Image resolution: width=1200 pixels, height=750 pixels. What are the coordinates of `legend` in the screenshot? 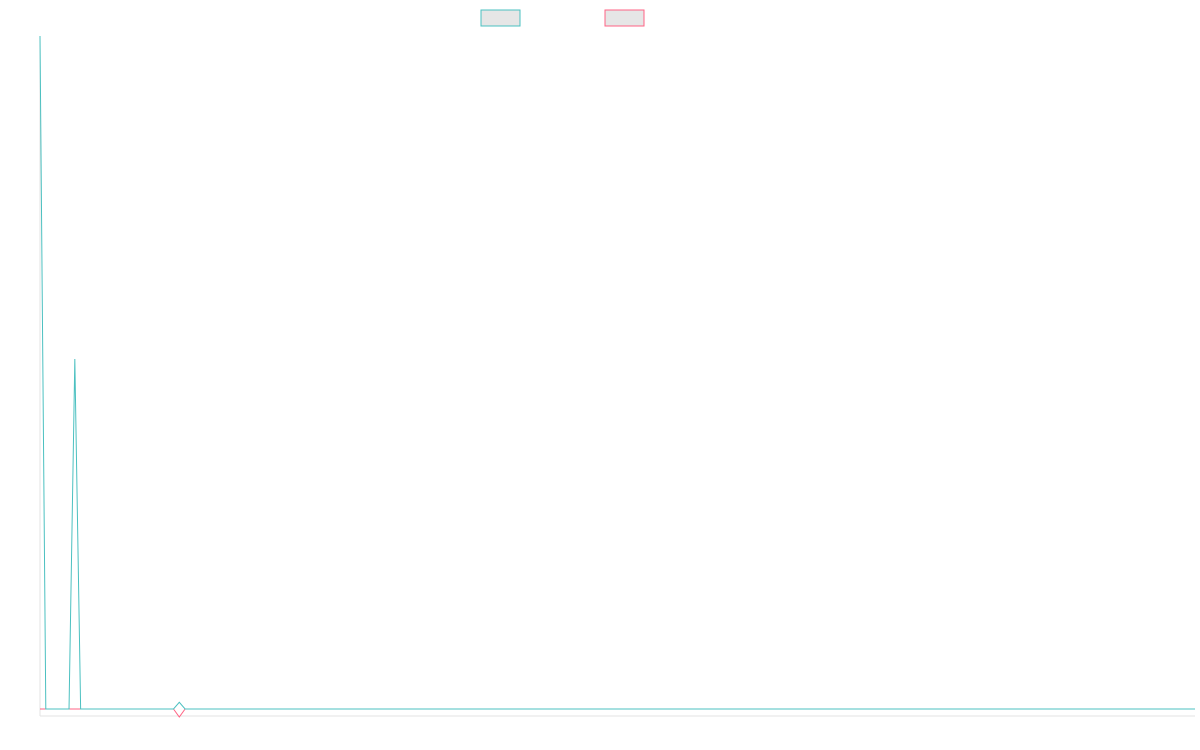 It's located at (562, 18).